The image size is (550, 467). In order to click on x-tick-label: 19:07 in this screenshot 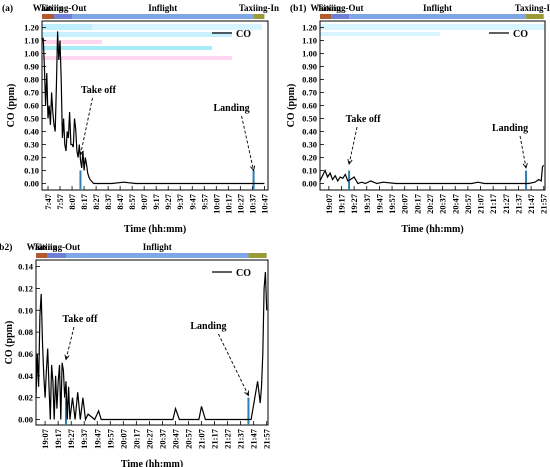, I will do `click(329, 203)`.